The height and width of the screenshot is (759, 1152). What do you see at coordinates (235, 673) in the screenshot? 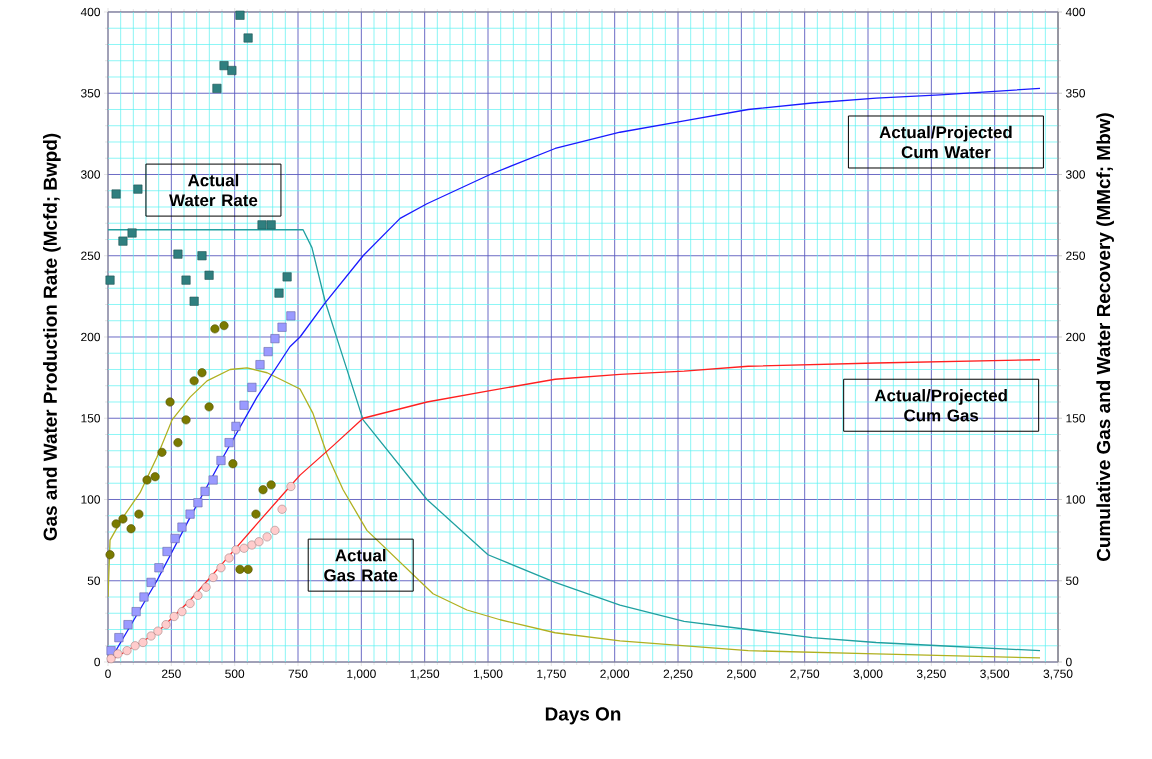
I see `x-tick-label: 500` at bounding box center [235, 673].